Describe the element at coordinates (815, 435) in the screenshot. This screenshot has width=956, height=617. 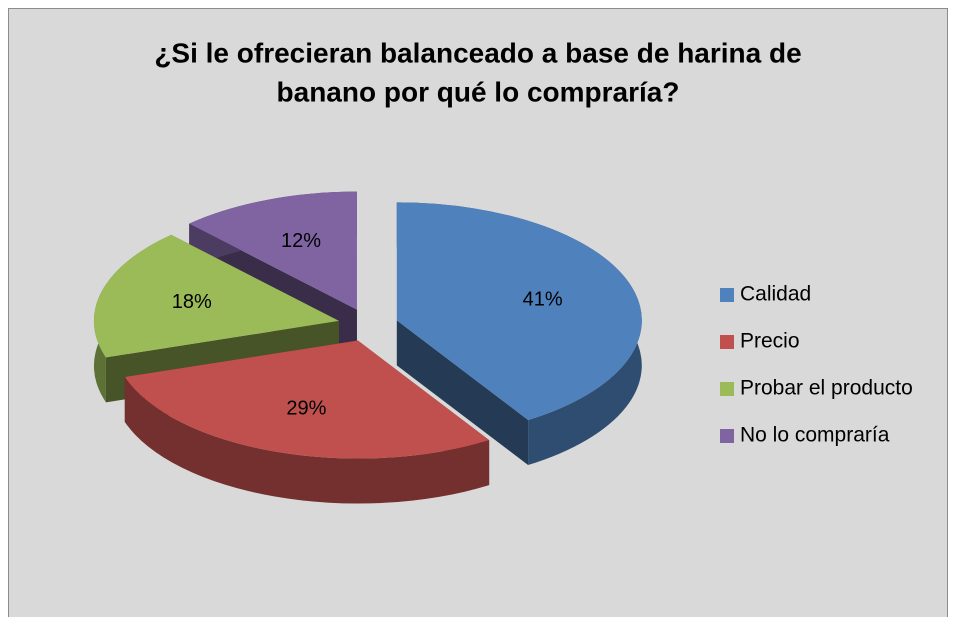
I see `legend-label: No lo compraría` at that location.